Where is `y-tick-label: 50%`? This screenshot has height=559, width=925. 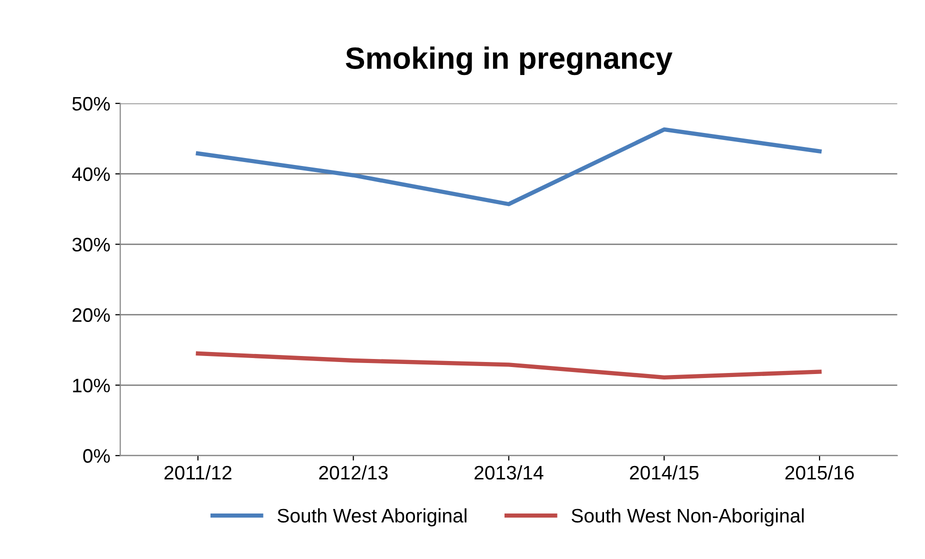
y-tick-label: 50% is located at coordinates (91, 103).